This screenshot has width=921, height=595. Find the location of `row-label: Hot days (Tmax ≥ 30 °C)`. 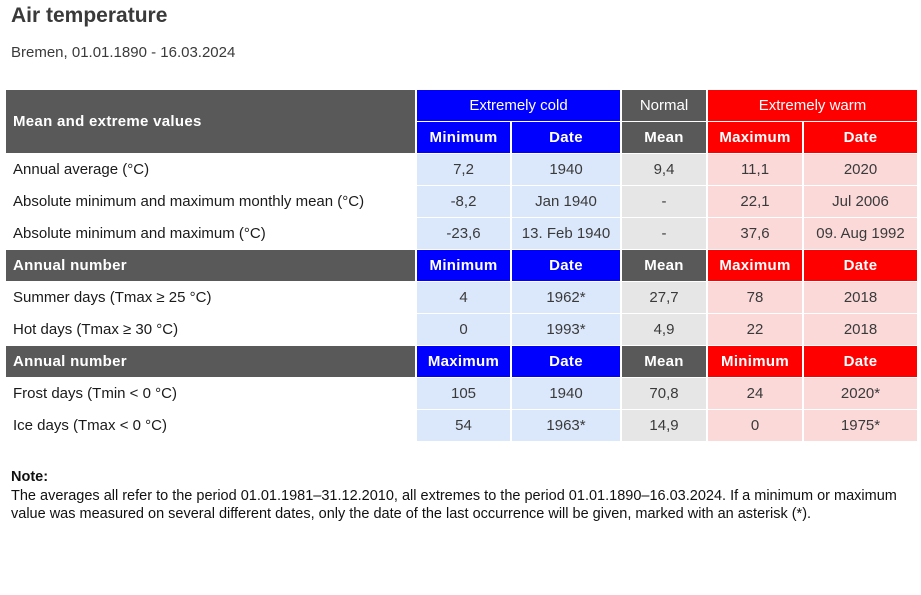

row-label: Hot days (Tmax ≥ 30 °C) is located at coordinates (210, 329).